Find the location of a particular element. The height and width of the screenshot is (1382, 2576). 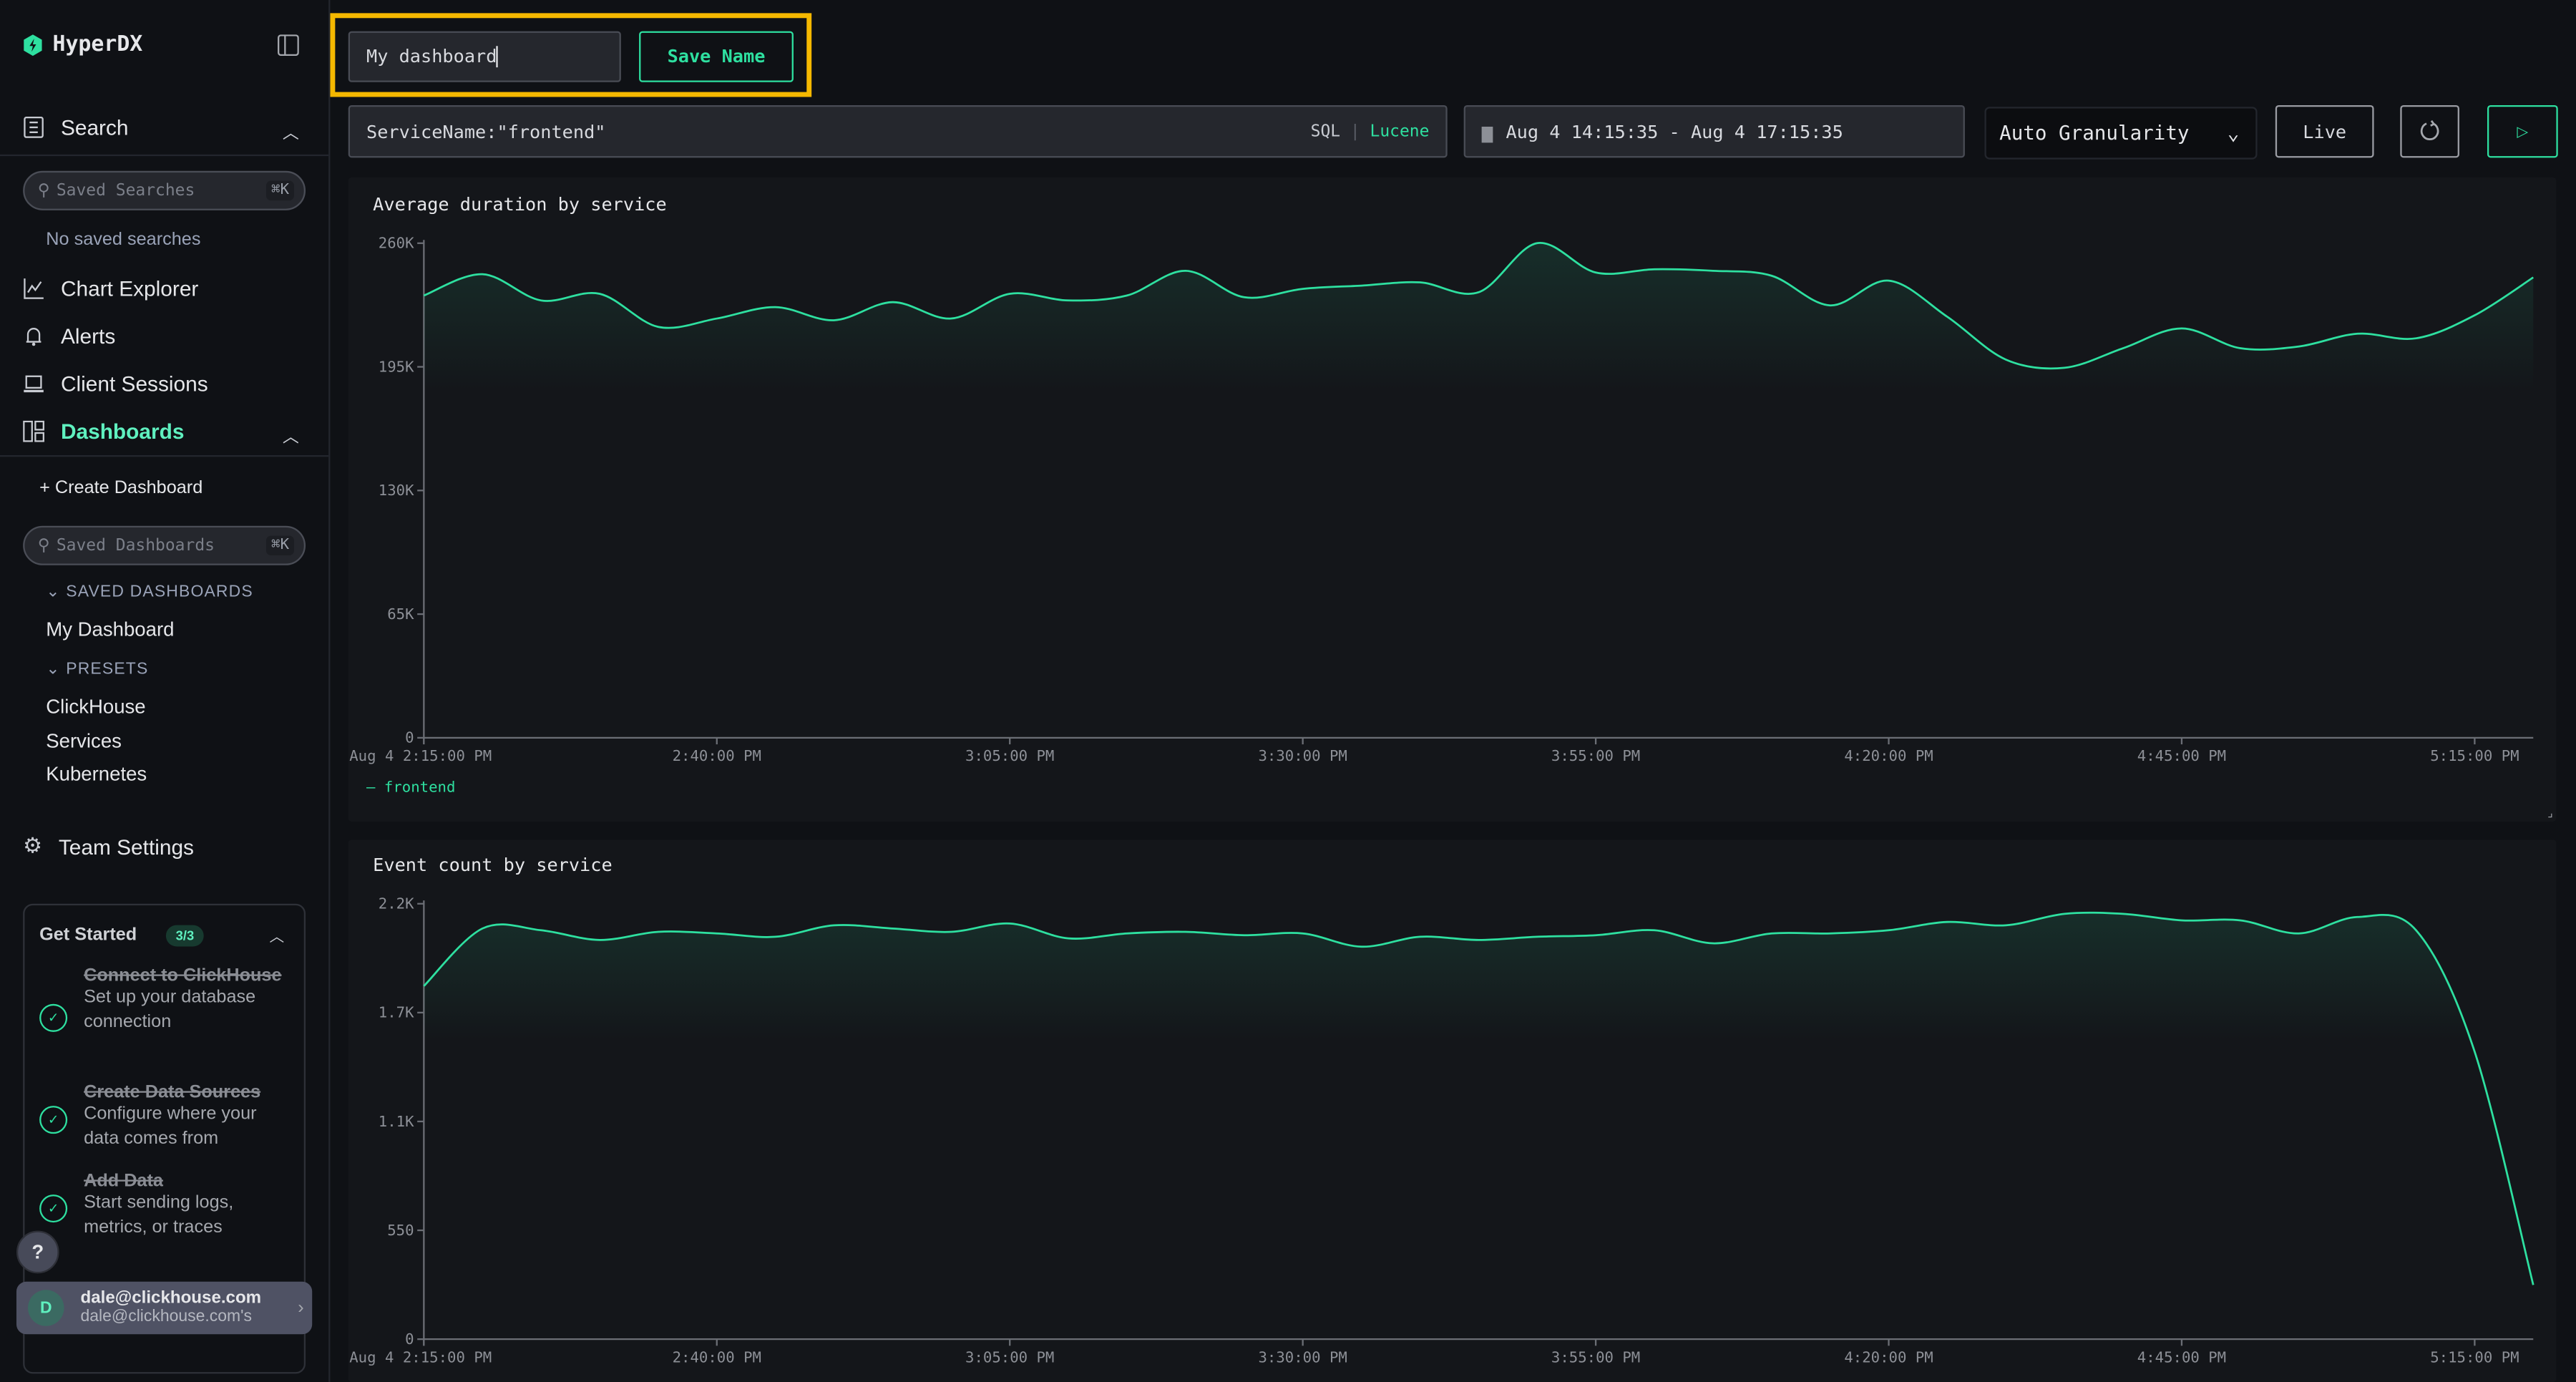

gear-icon: ⚙ is located at coordinates (32, 846).